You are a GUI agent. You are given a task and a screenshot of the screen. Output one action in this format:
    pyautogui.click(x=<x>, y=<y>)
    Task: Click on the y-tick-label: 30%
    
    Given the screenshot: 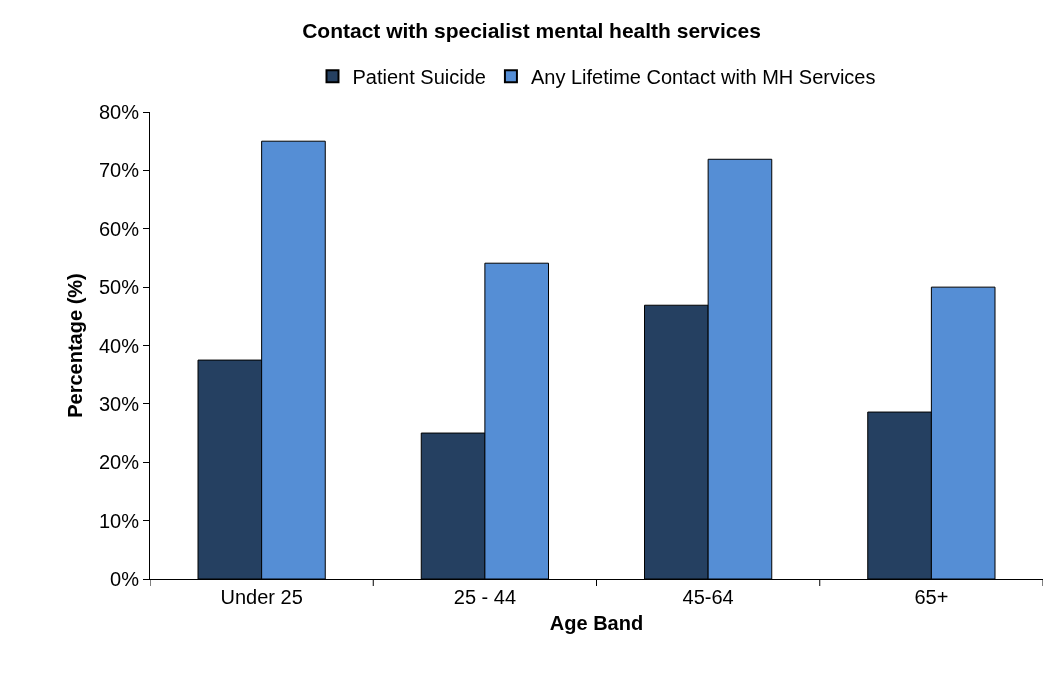 What is the action you would take?
    pyautogui.click(x=119, y=403)
    